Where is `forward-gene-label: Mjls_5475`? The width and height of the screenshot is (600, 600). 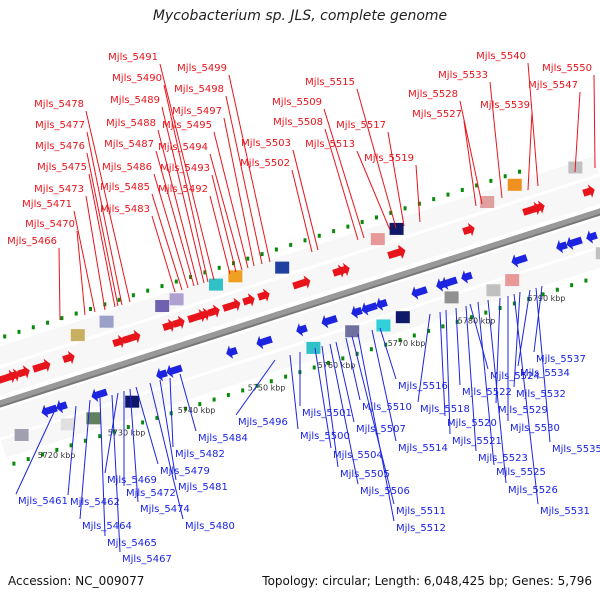
forward-gene-label: Mjls_5475 is located at coordinates (62, 167).